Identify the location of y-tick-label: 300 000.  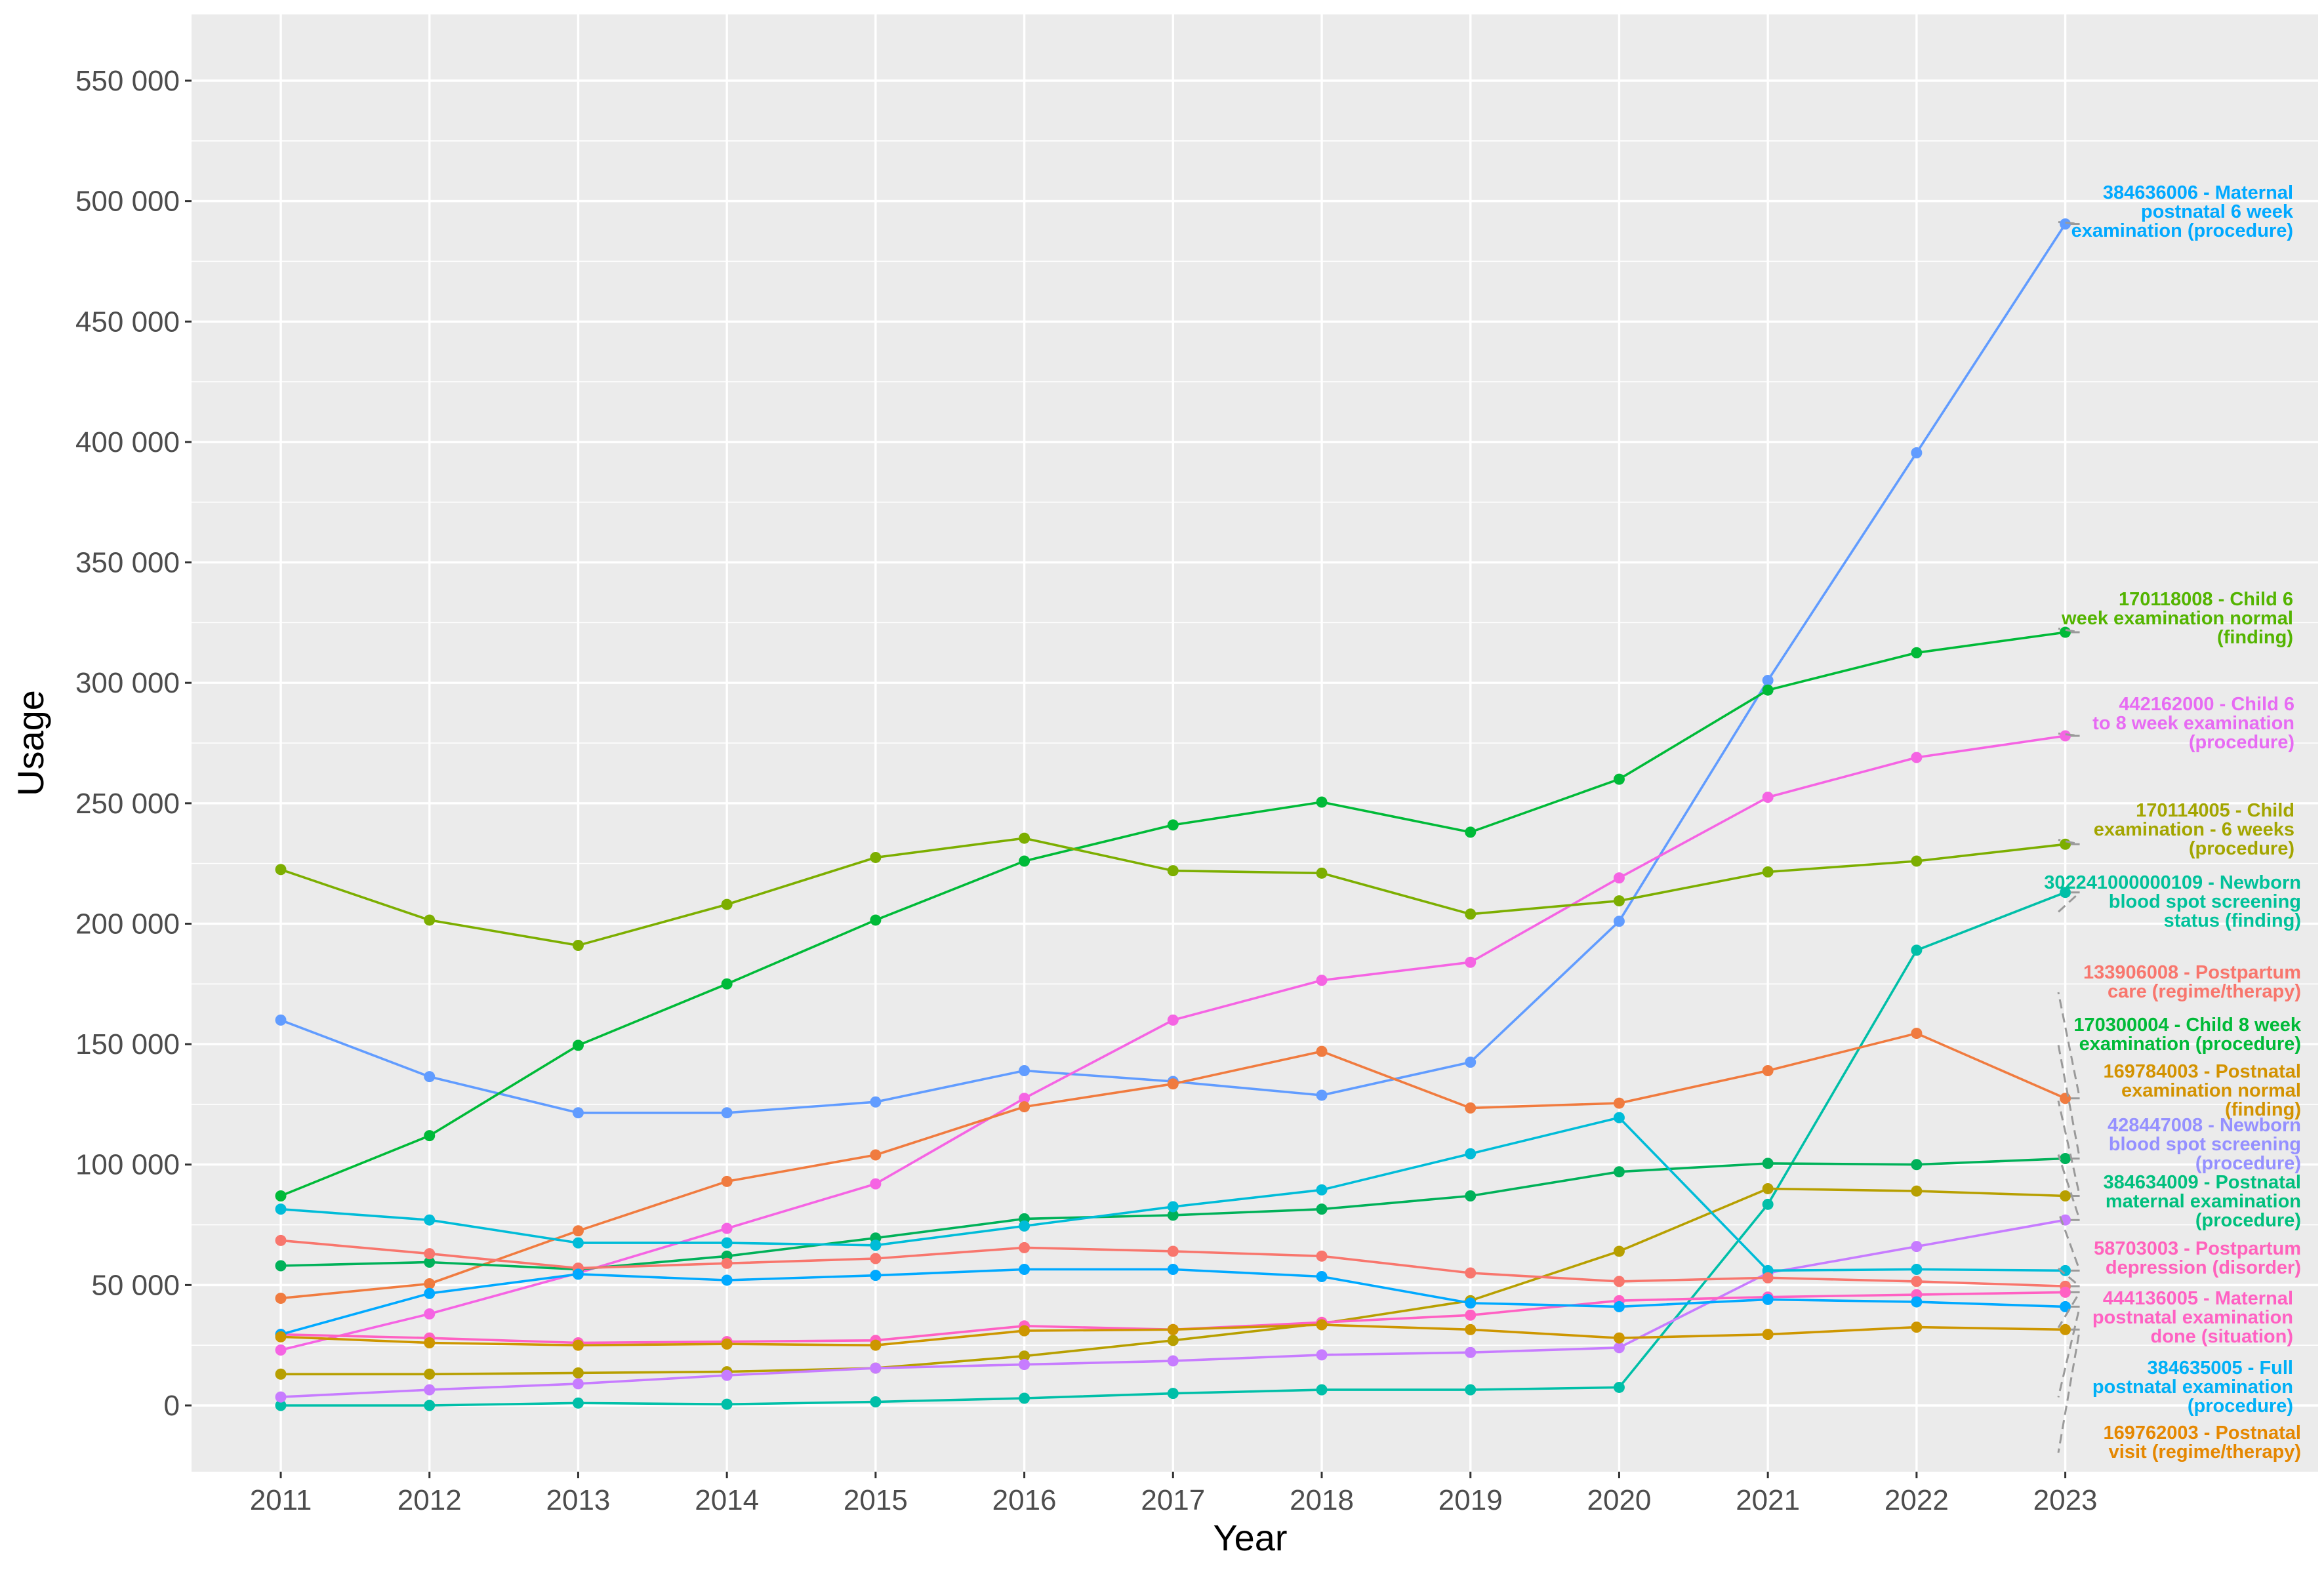
(128, 683).